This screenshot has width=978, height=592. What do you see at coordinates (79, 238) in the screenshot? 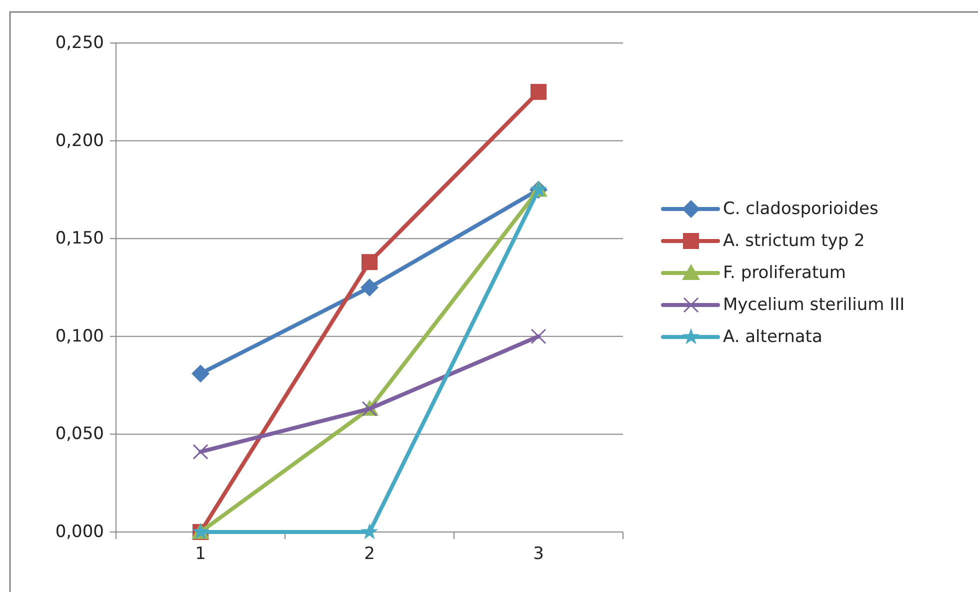
I see `y-tick-label: 0,150` at bounding box center [79, 238].